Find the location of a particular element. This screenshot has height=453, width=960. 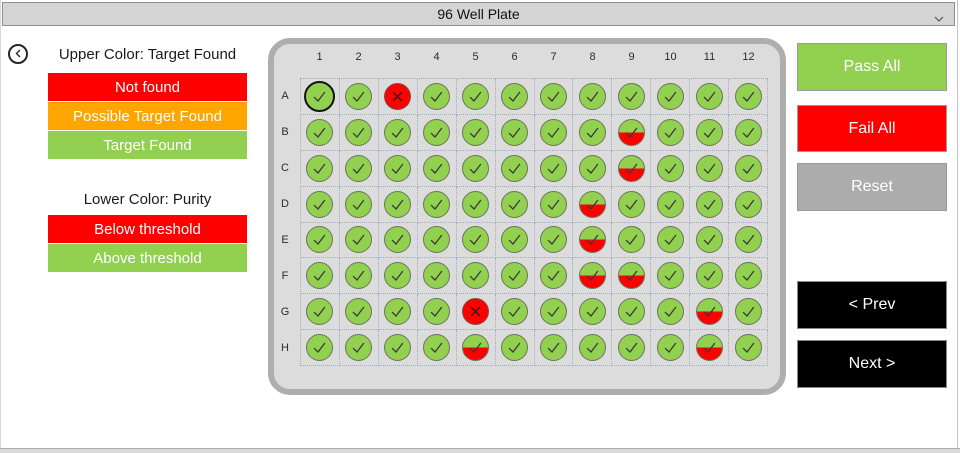

well-F7 is located at coordinates (553, 276).